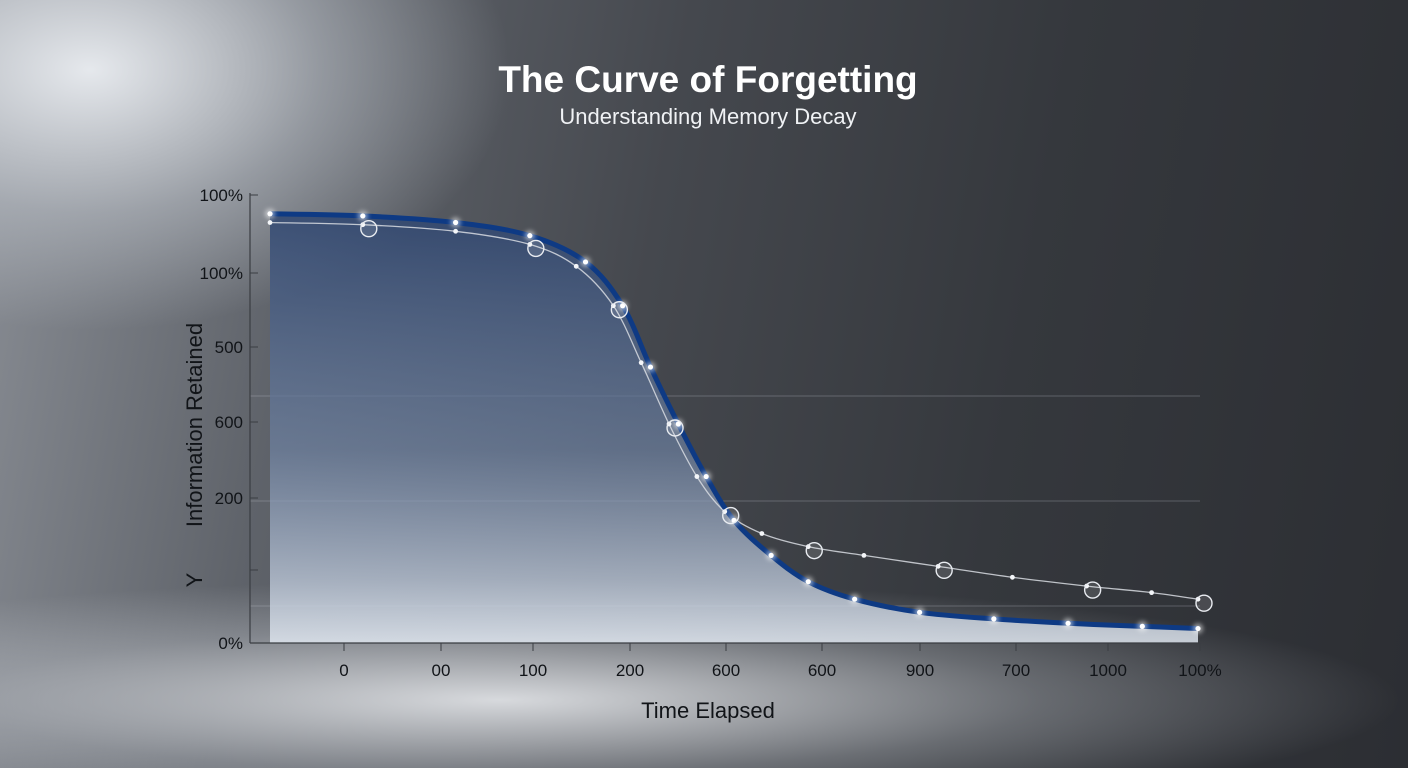  What do you see at coordinates (229, 347) in the screenshot?
I see `y-tick-label: 500` at bounding box center [229, 347].